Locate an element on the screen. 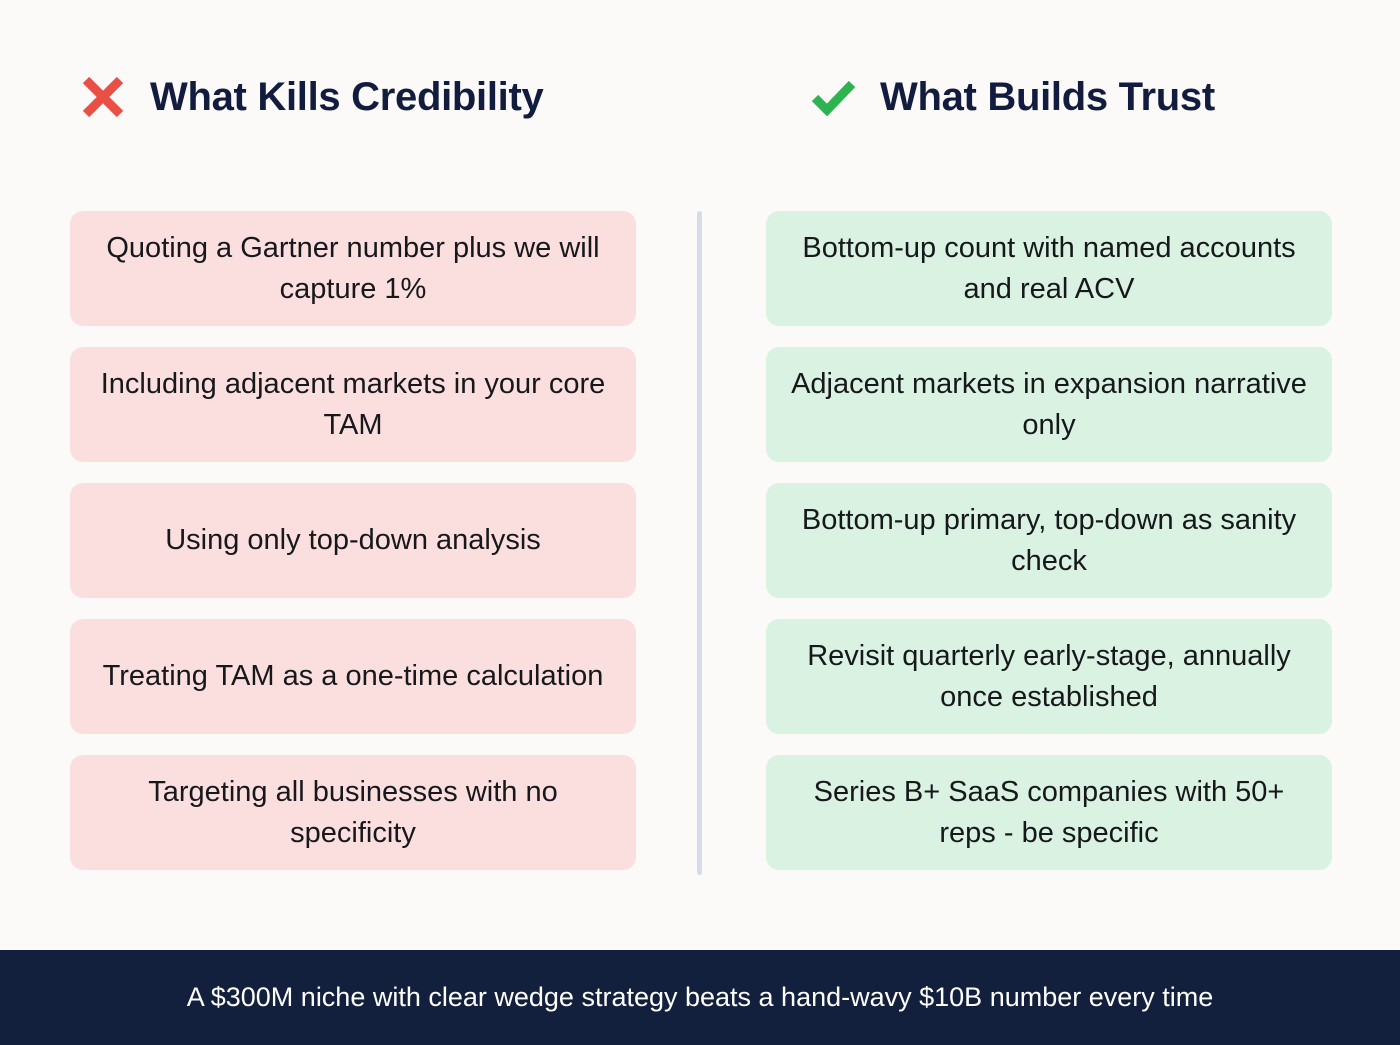  header-builds-trust: What Builds Trust is located at coordinates (1011, 97).